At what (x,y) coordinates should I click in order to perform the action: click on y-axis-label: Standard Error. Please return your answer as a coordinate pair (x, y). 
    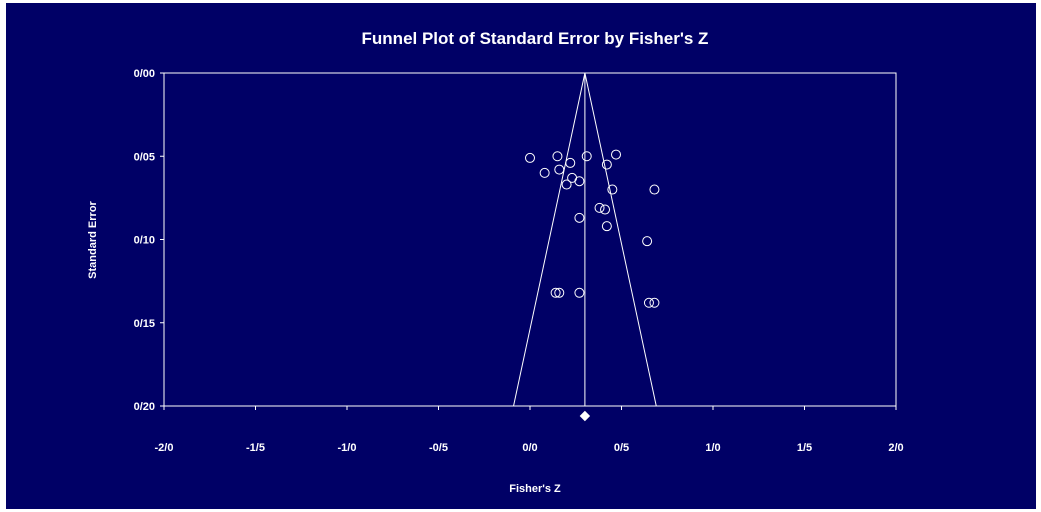
    Looking at the image, I should click on (93, 239).